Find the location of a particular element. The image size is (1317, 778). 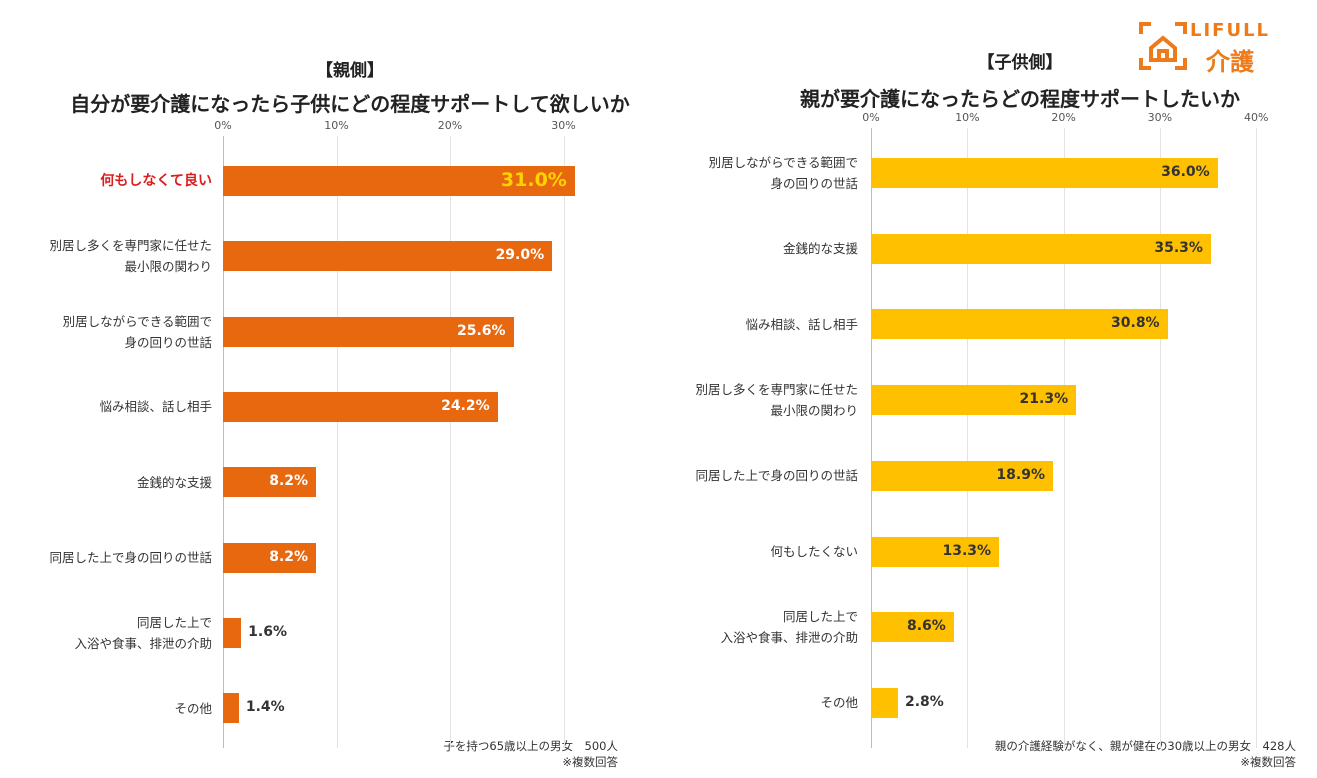

left-category-label: 別居しながらできる範囲で 身の回りの世話 is located at coordinates (137, 331).